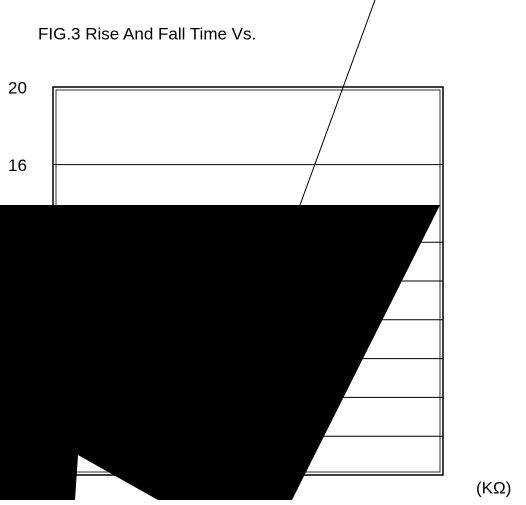  What do you see at coordinates (337, 103) in the screenshot?
I see `leader-line` at bounding box center [337, 103].